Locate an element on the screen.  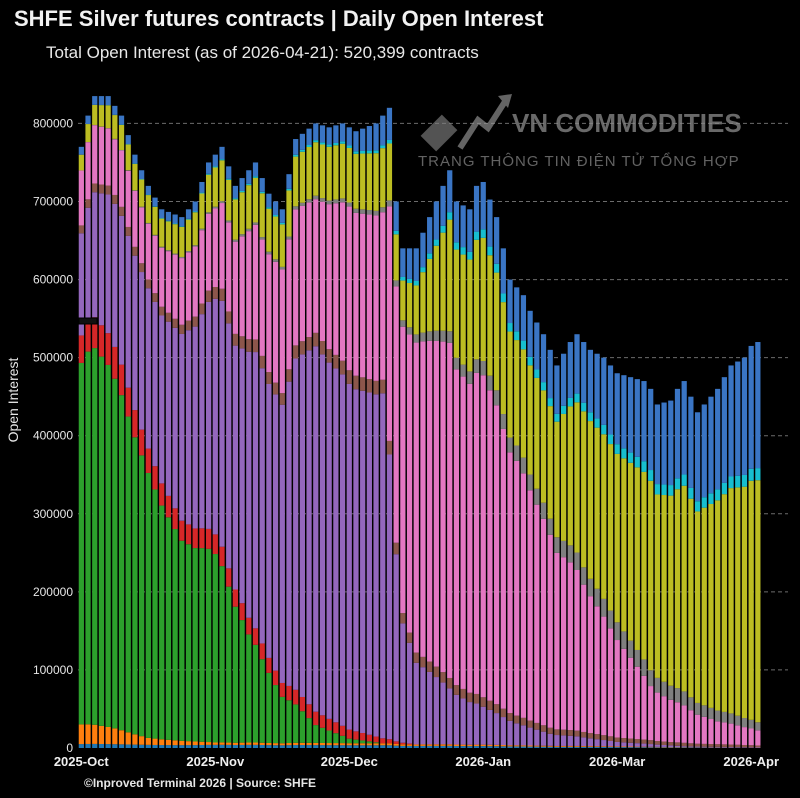
x-tick-label: 2025-Oct is located at coordinates (82, 761).